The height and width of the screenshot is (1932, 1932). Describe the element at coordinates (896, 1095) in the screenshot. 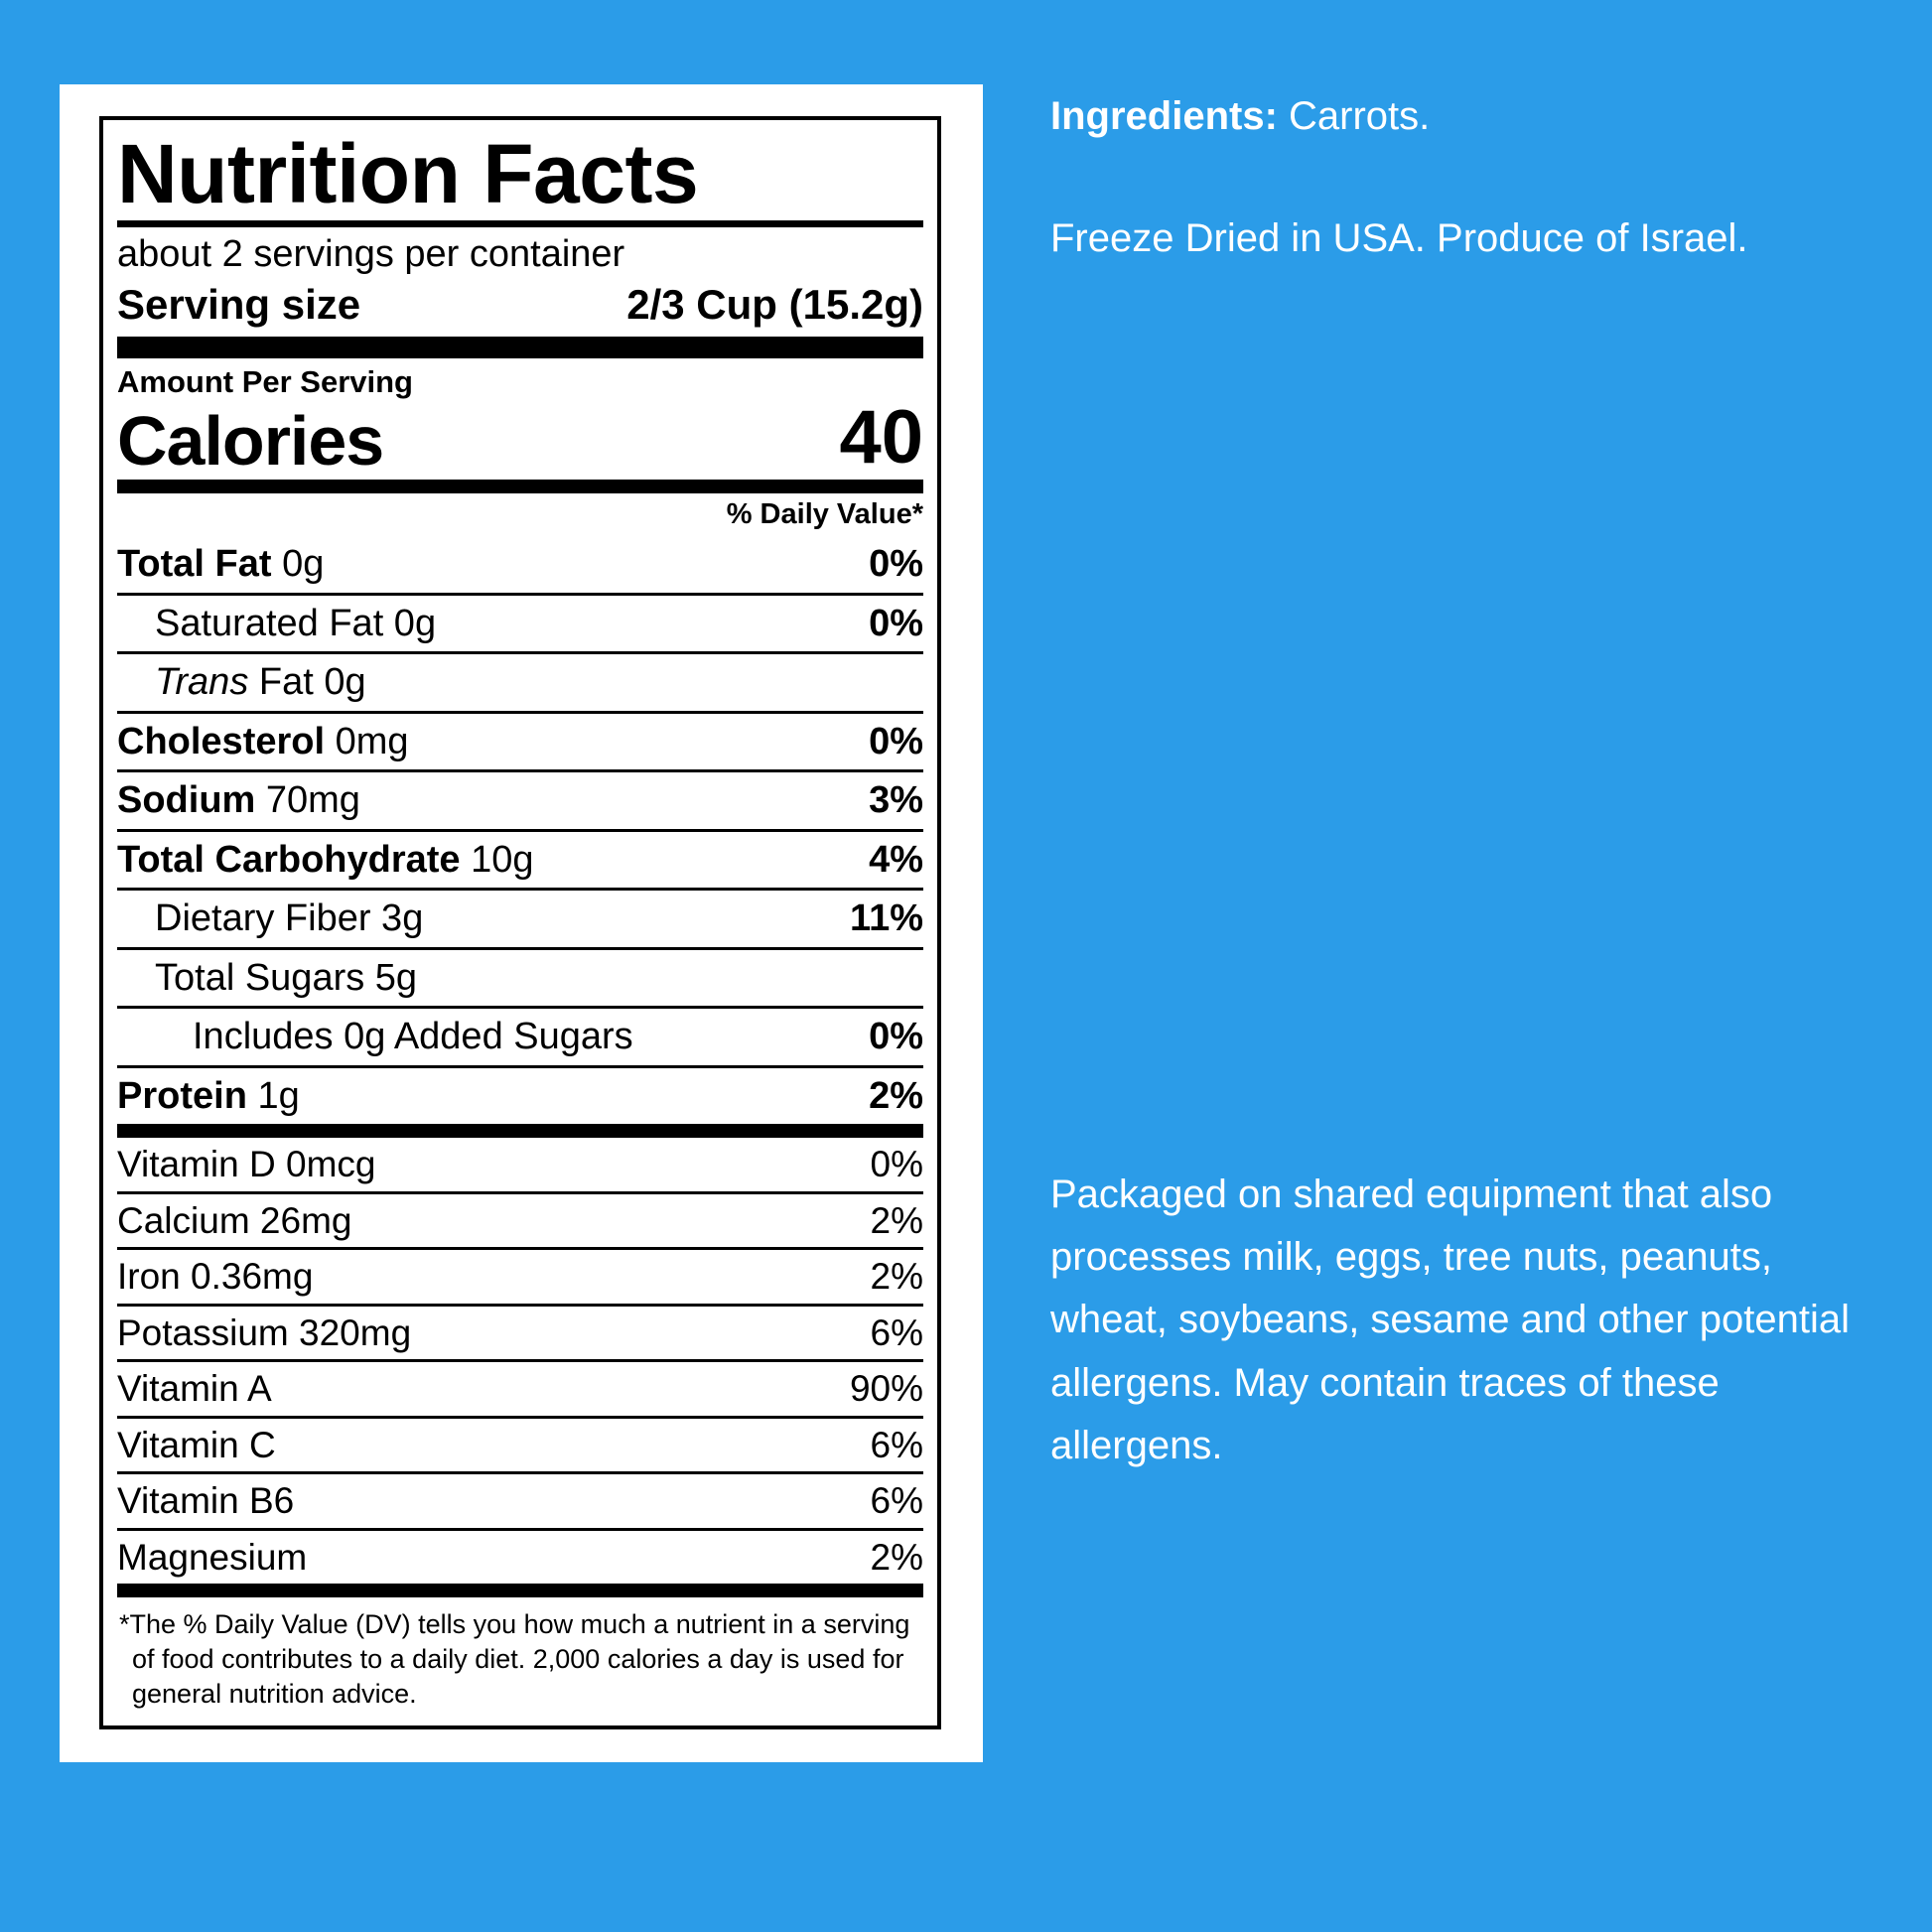

I see `nutrient-percent: 2%` at that location.